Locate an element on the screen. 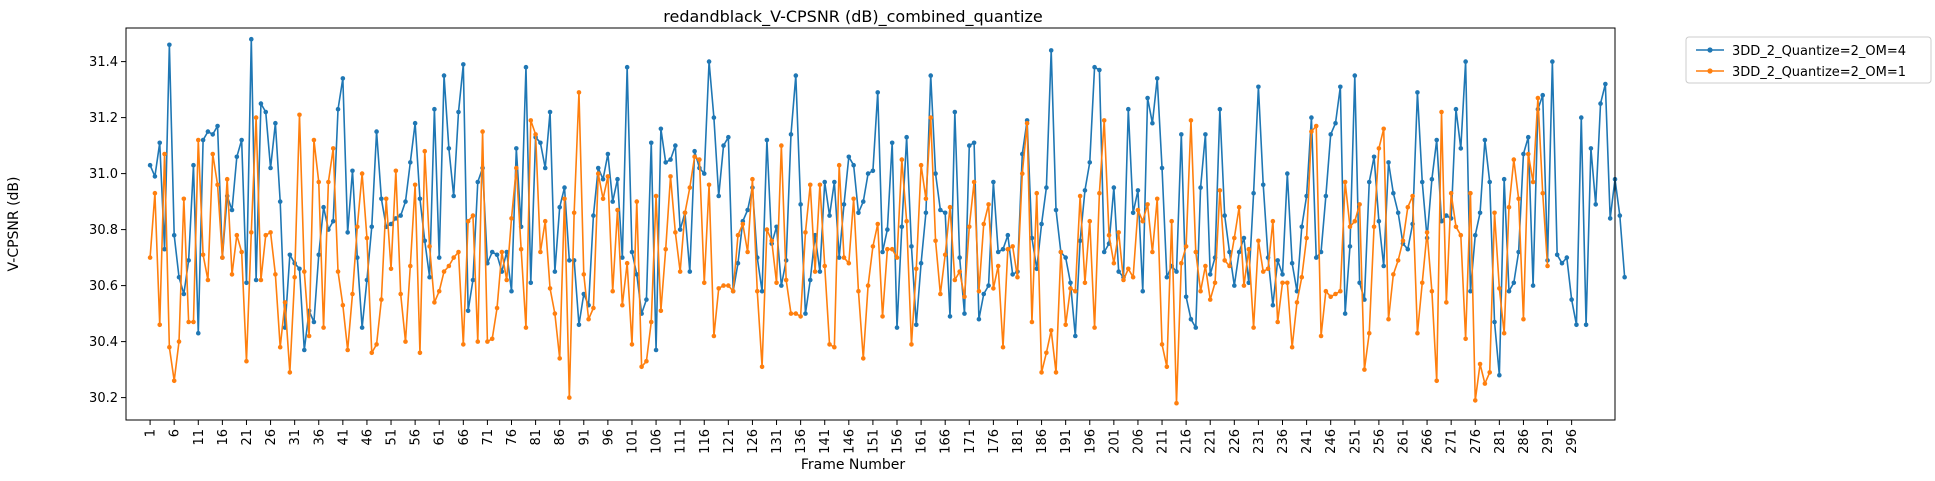 Image resolution: width=1935 pixels, height=481 pixels. x-tick-label: 91 is located at coordinates (584, 437).